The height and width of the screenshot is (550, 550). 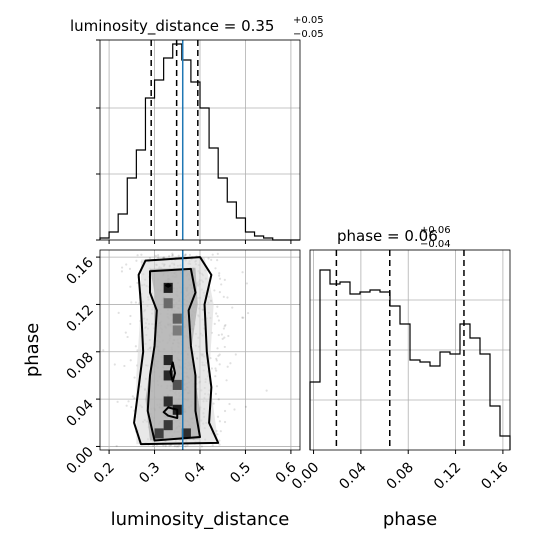 What do you see at coordinates (435, 244) in the screenshot?
I see `title-minus-phase: −0.04` at bounding box center [435, 244].